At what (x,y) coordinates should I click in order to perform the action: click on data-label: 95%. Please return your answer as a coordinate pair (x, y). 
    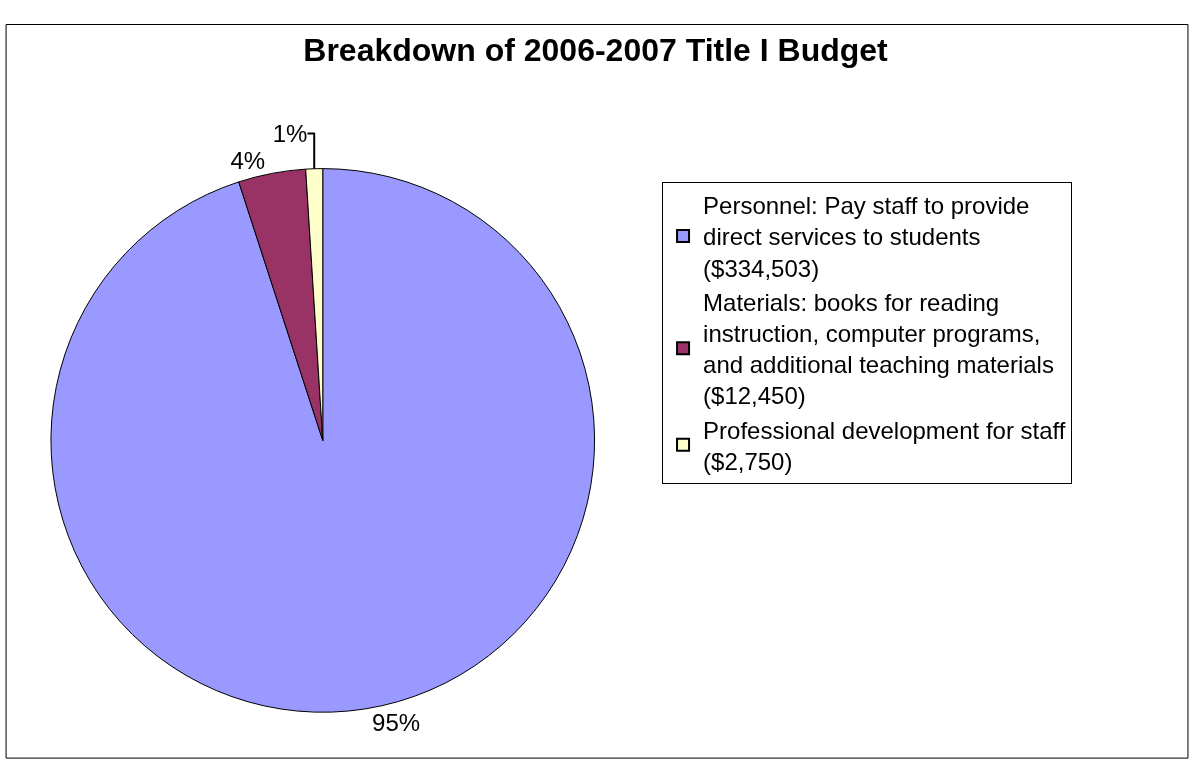
    Looking at the image, I should click on (396, 722).